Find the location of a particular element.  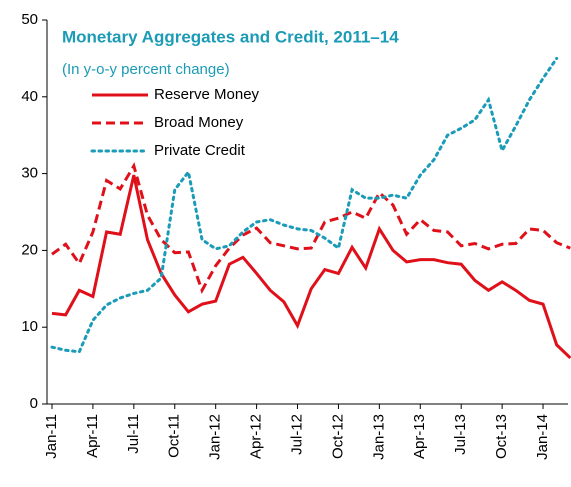

y-tick-label: 10 is located at coordinates (29, 326).